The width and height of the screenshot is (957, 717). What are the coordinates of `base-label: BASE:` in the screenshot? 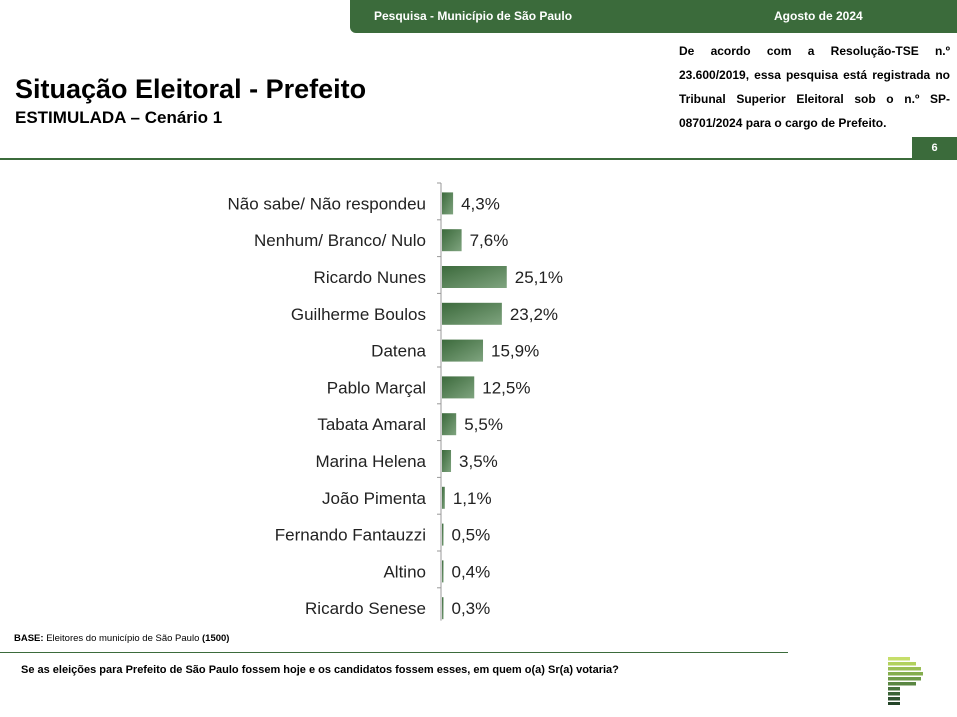 It's located at (29, 638).